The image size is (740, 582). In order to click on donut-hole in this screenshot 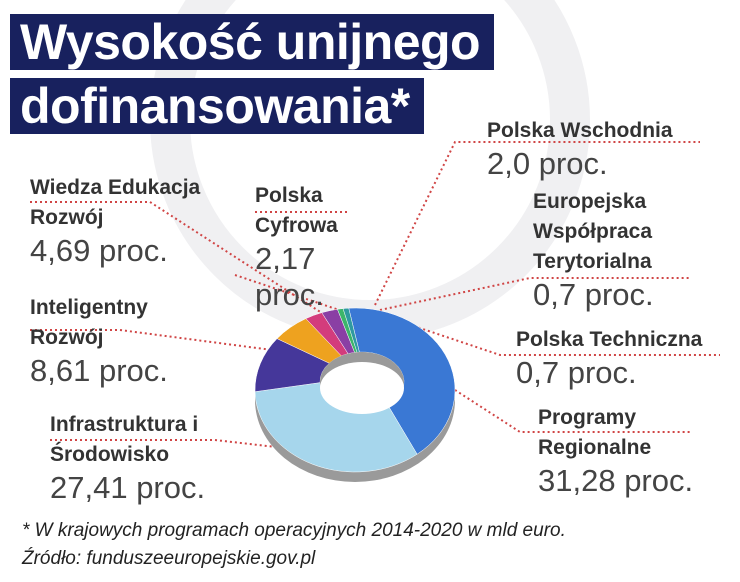, I will do `click(362, 388)`.